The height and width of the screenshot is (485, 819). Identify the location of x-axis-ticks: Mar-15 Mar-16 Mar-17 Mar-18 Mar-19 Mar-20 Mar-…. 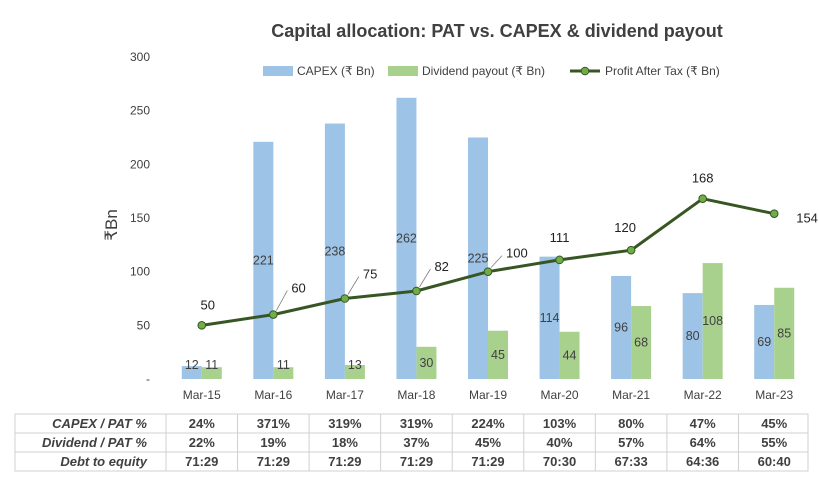
(488, 395).